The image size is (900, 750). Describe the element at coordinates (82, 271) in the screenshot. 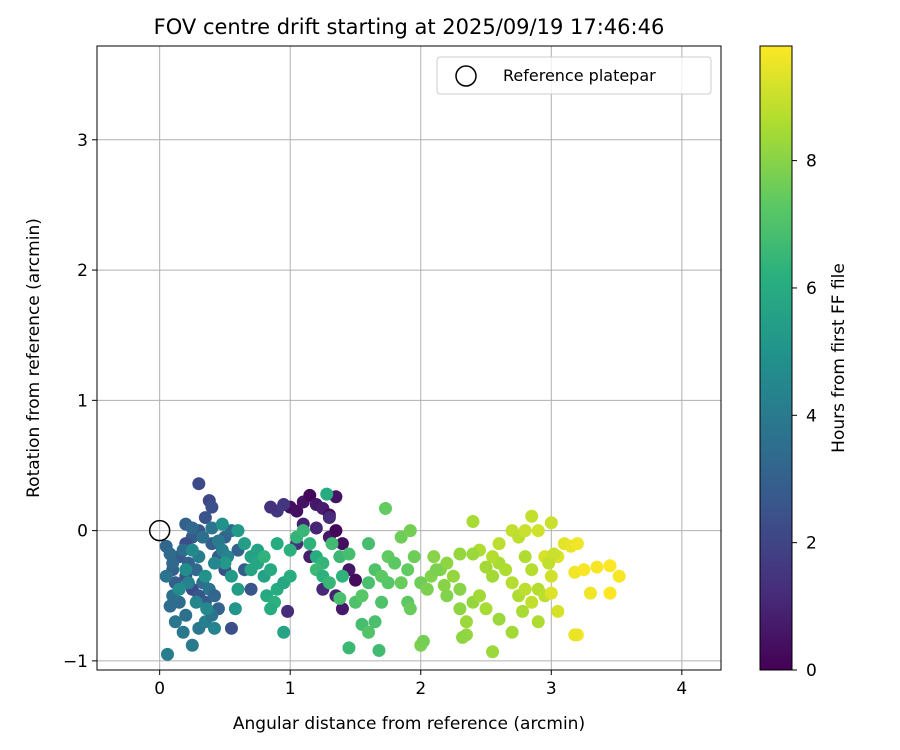

I see `y-tick-label: 2` at that location.